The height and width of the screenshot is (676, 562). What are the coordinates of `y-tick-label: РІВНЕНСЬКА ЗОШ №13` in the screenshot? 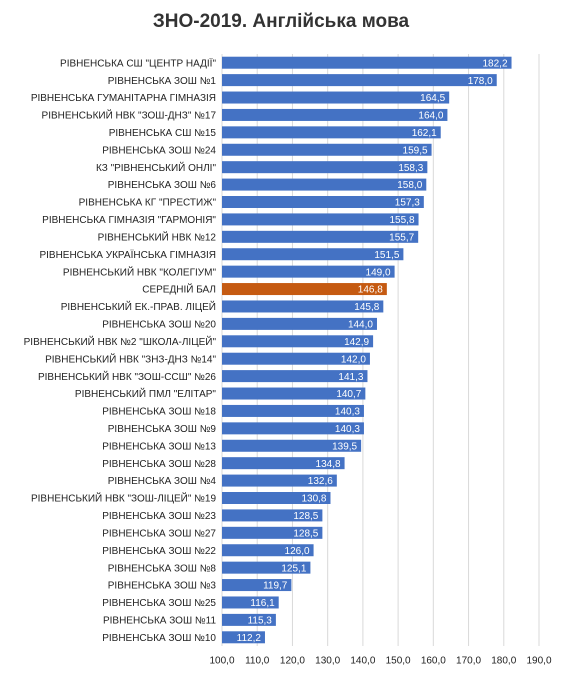 It's located at (159, 446).